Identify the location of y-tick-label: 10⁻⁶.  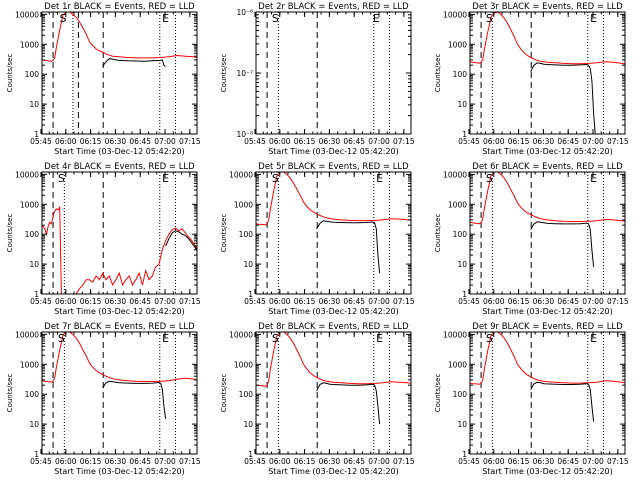
(244, 12).